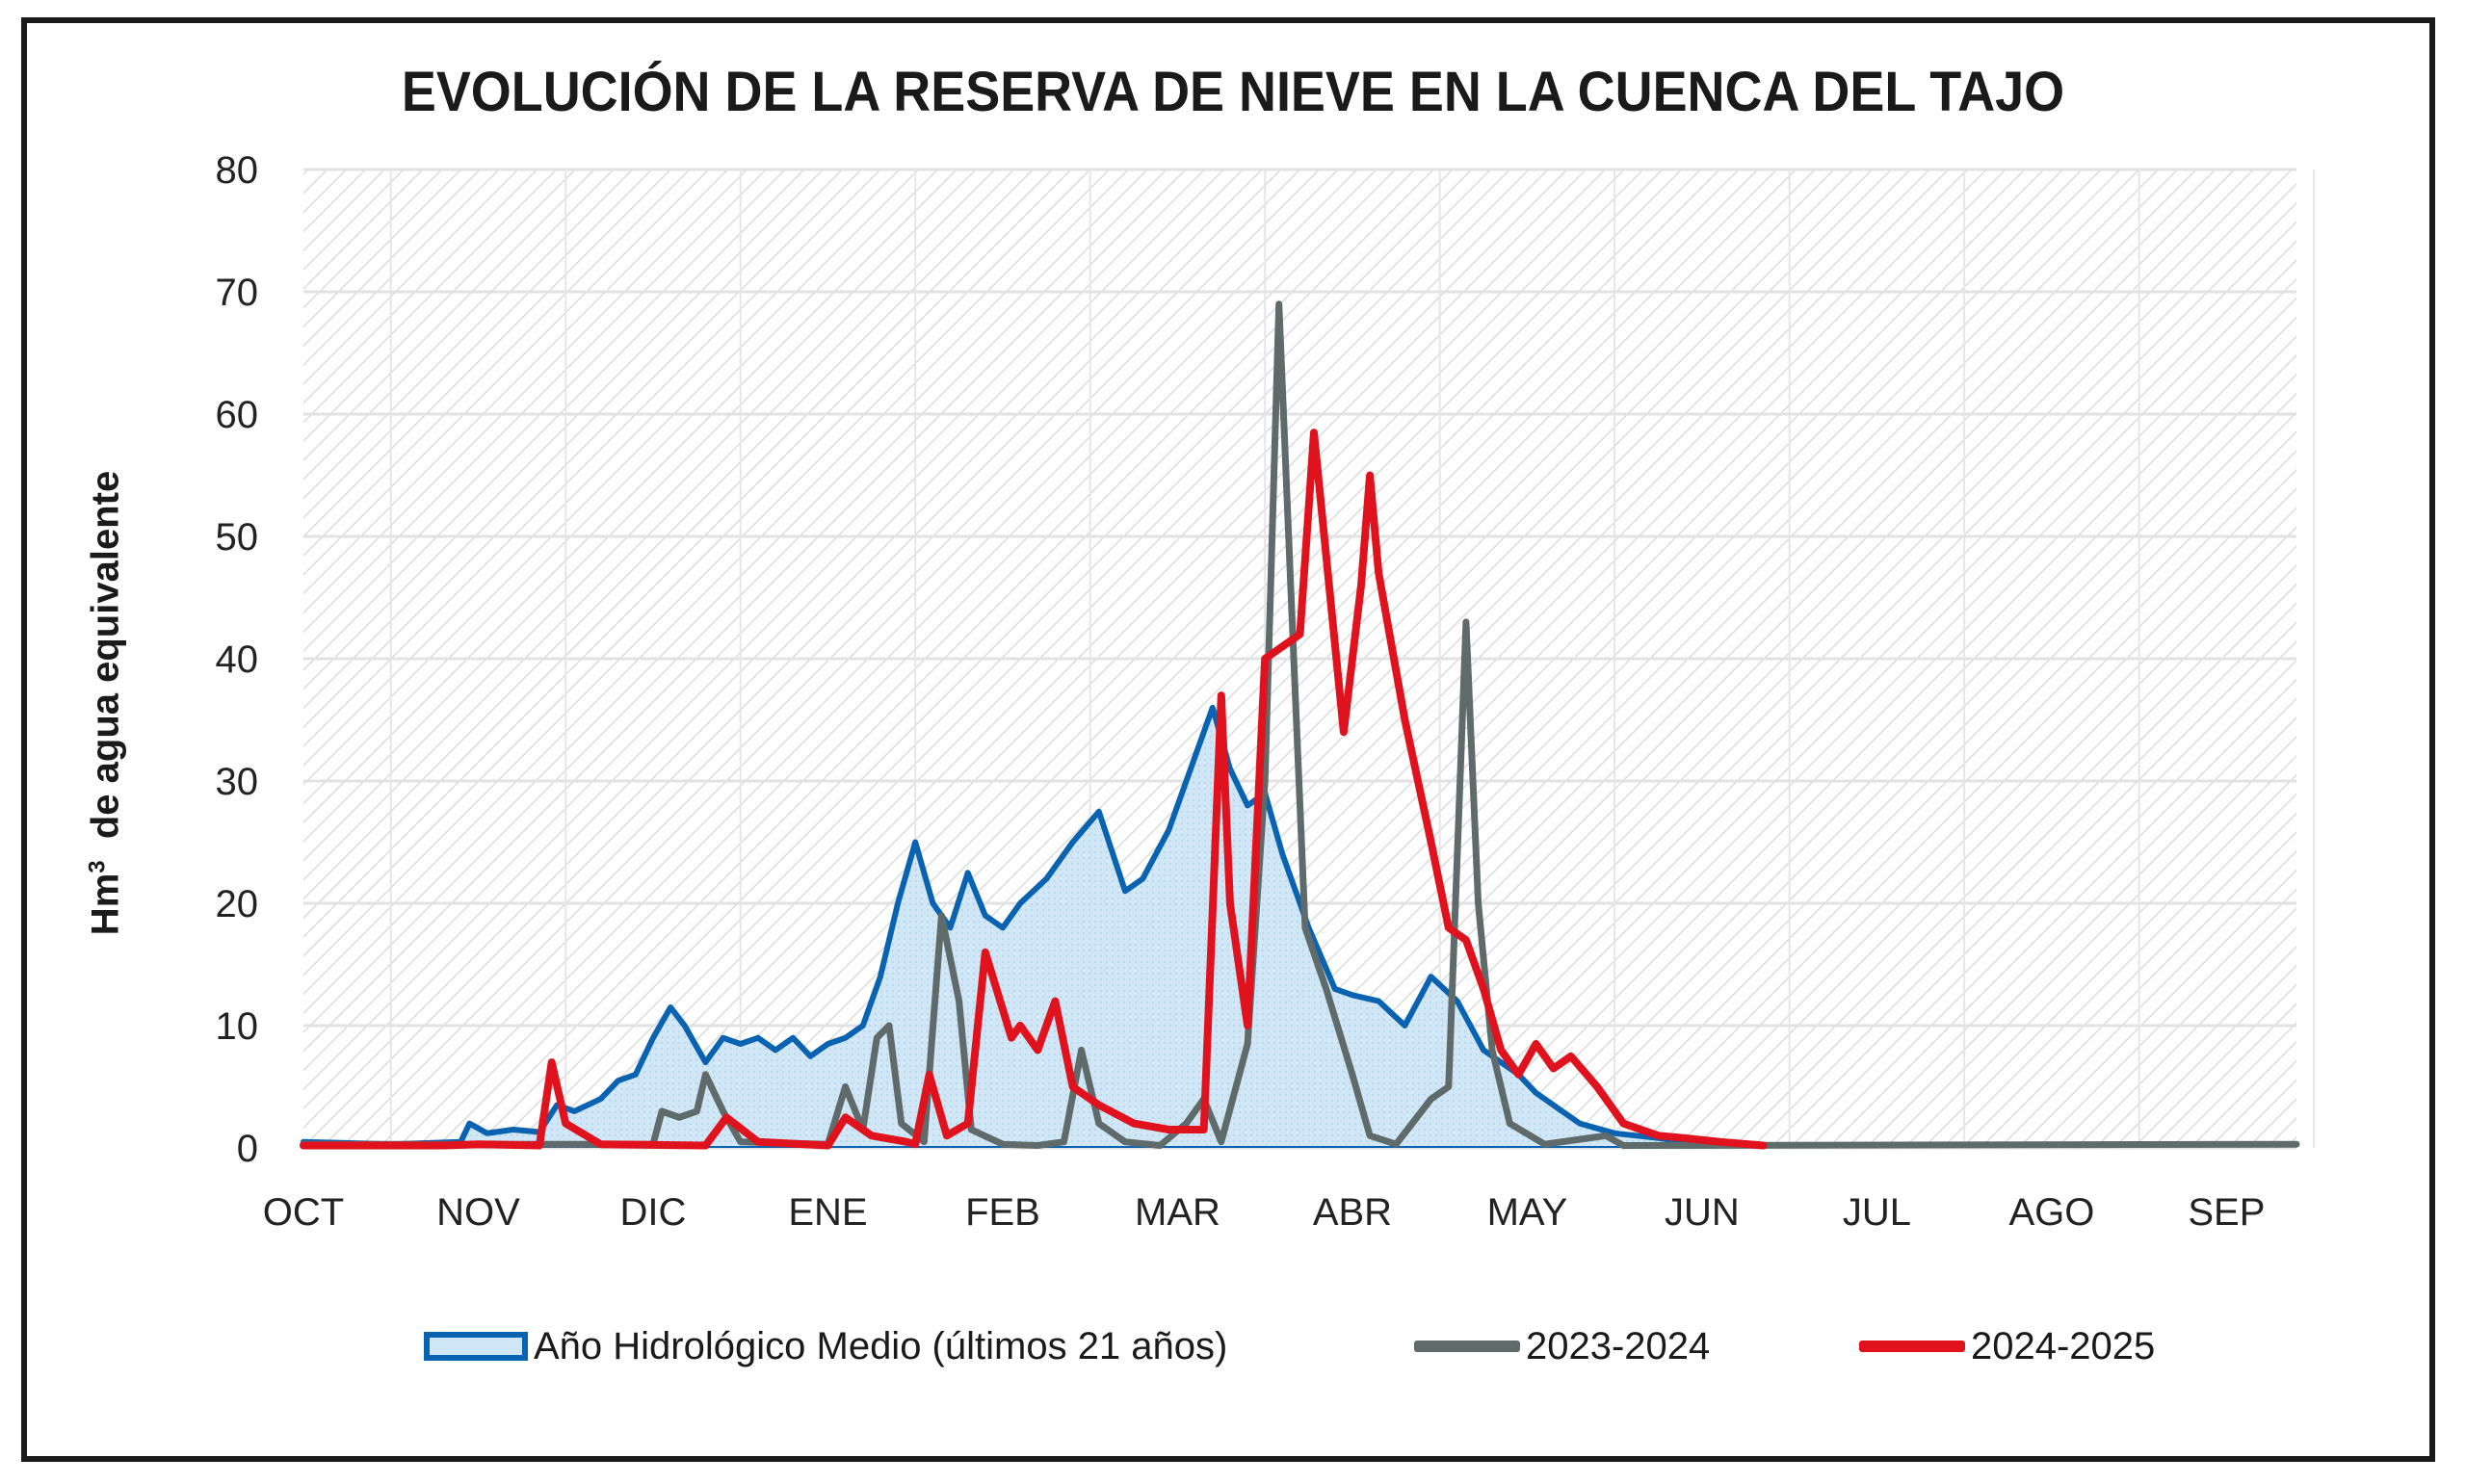 The height and width of the screenshot is (1484, 2466). What do you see at coordinates (2226, 1213) in the screenshot?
I see `x-tick-label: SEP` at bounding box center [2226, 1213].